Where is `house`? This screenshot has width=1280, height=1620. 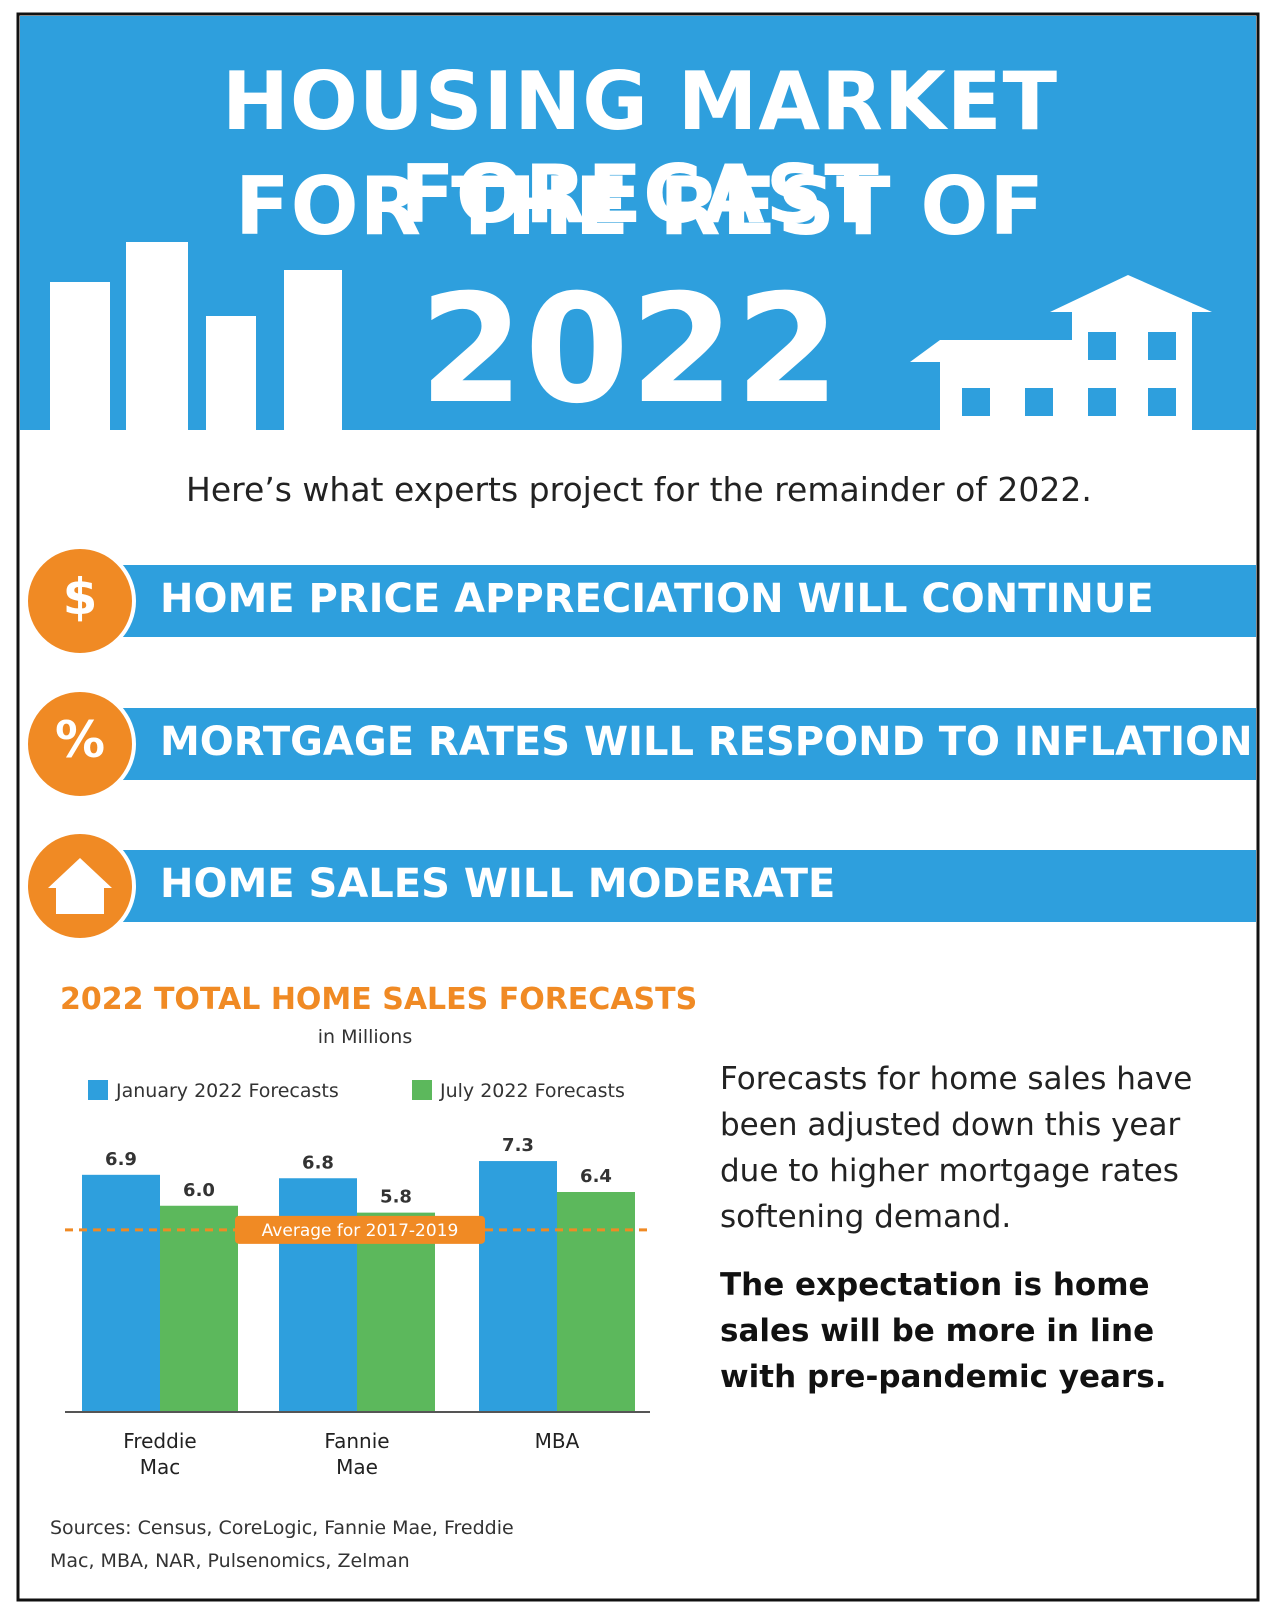
house is located at coordinates (1061, 353).